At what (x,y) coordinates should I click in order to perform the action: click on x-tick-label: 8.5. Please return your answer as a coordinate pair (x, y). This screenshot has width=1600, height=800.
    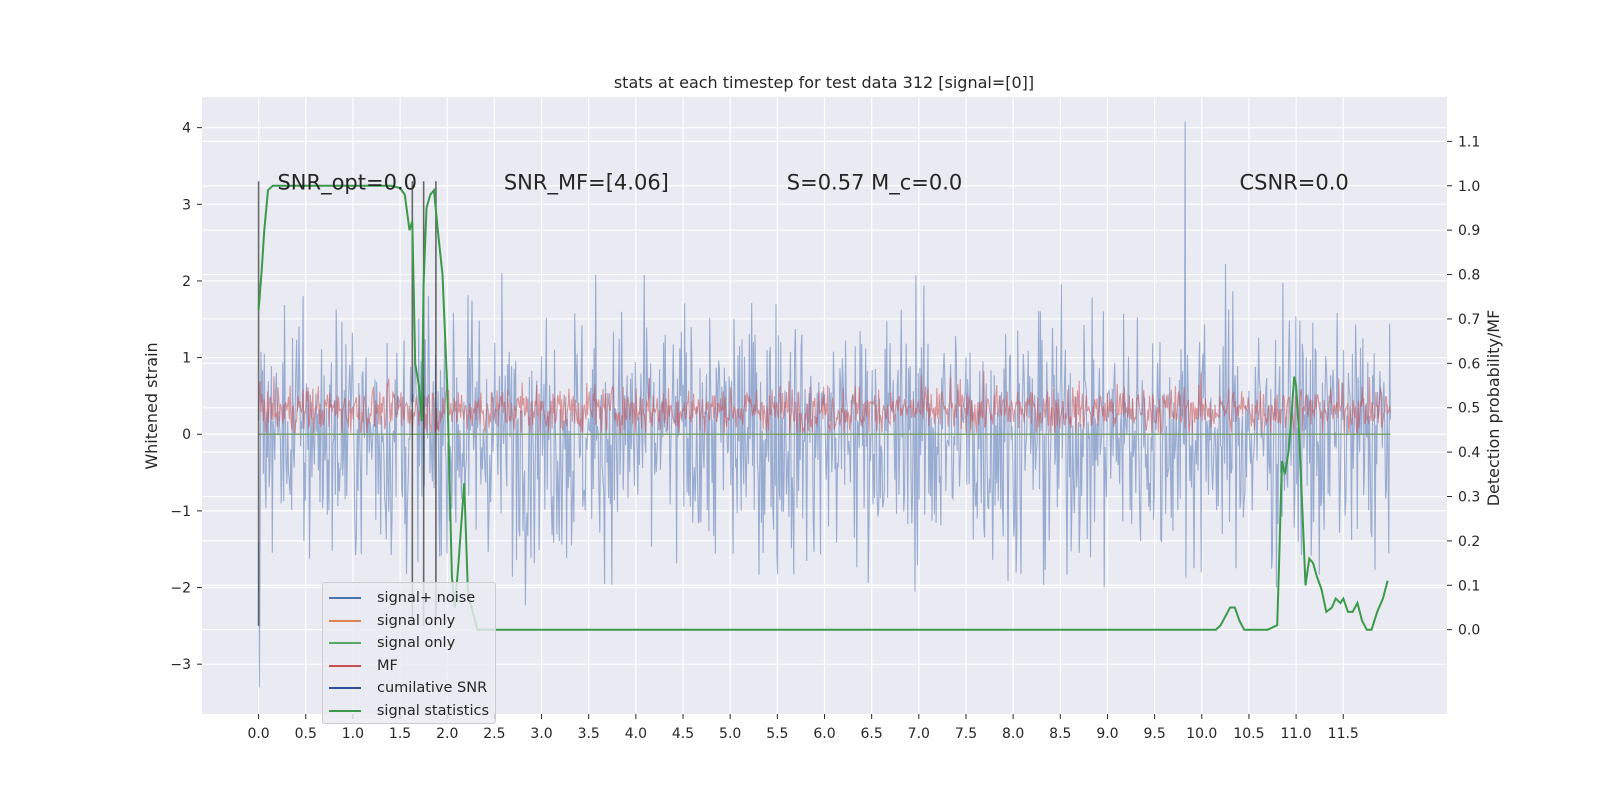
    Looking at the image, I should click on (1060, 734).